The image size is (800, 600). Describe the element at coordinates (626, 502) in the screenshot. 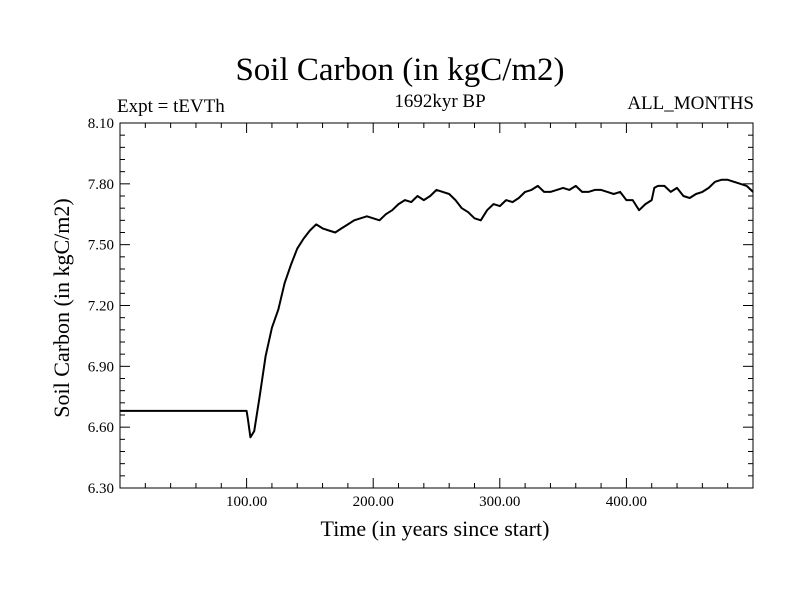

I see `x-tick-label: 400.00` at that location.